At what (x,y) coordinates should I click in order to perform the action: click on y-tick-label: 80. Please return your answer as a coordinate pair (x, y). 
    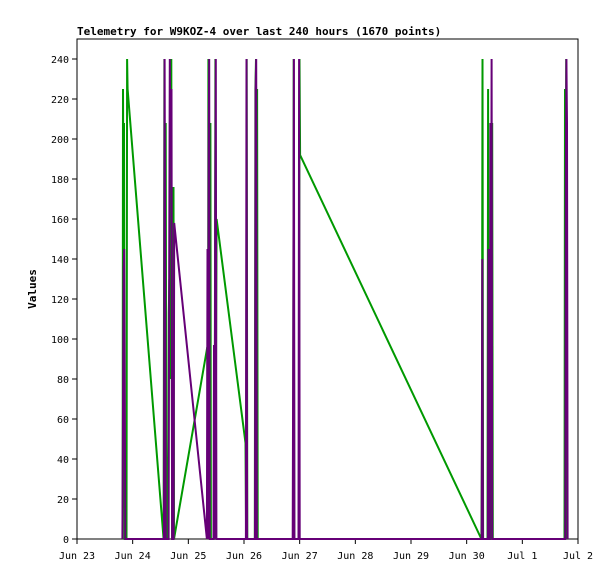
    Looking at the image, I should click on (63, 380).